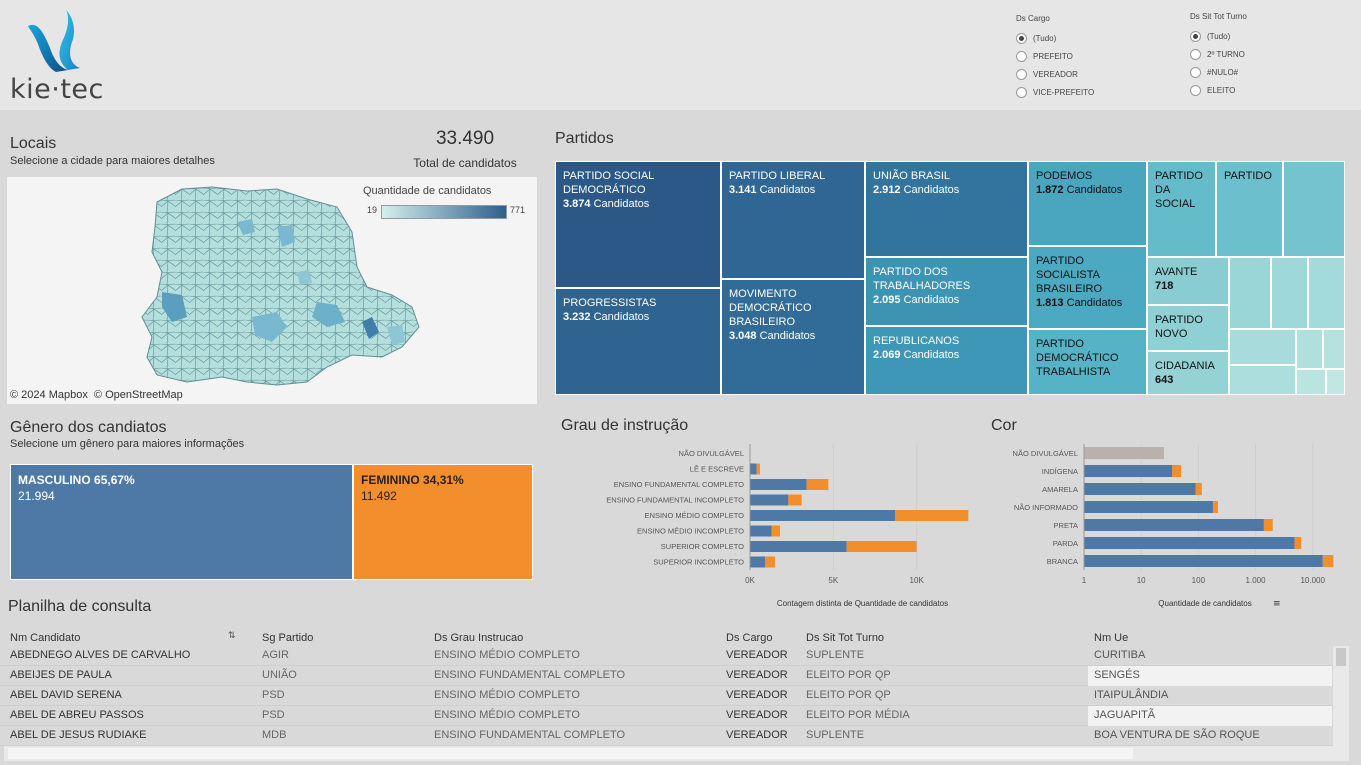 This screenshot has height=765, width=1361. Describe the element at coordinates (1179, 327) in the screenshot. I see `treemap-cell-name: PARTIDO NOVO` at that location.